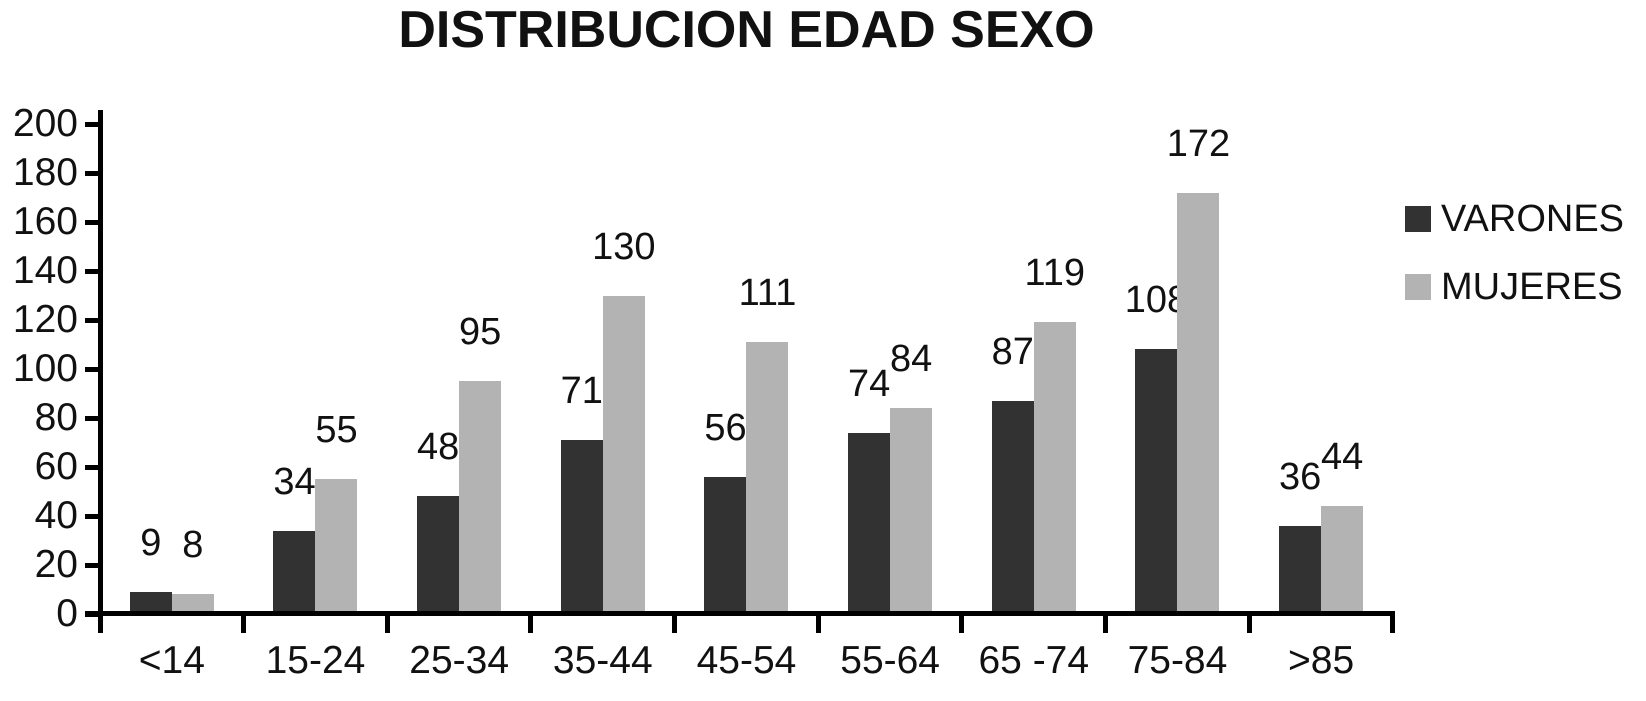  What do you see at coordinates (1532, 287) in the screenshot?
I see `legend-label-mujeres: MUJERES` at bounding box center [1532, 287].